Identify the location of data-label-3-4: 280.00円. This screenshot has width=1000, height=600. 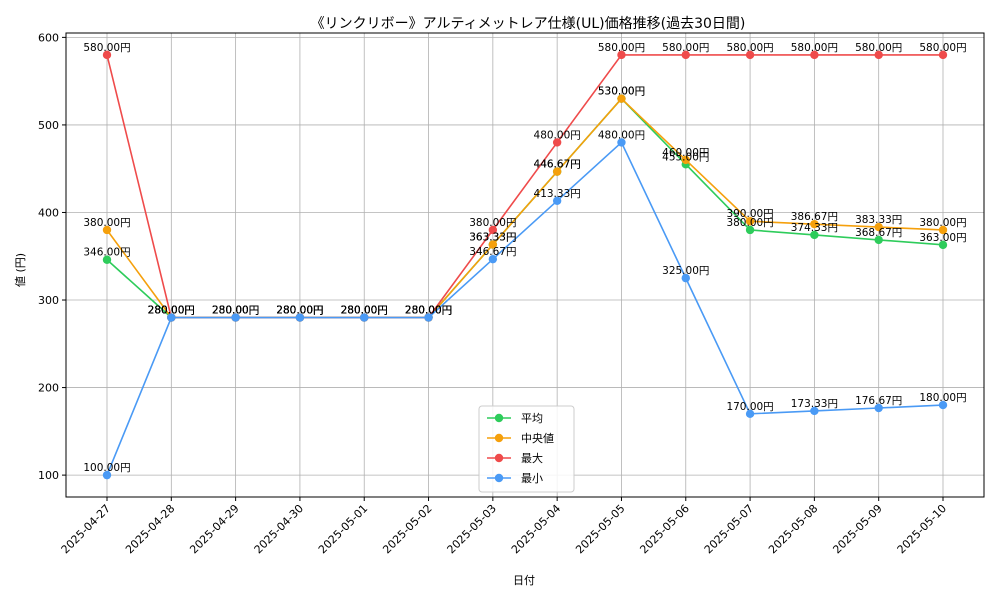
(364, 311).